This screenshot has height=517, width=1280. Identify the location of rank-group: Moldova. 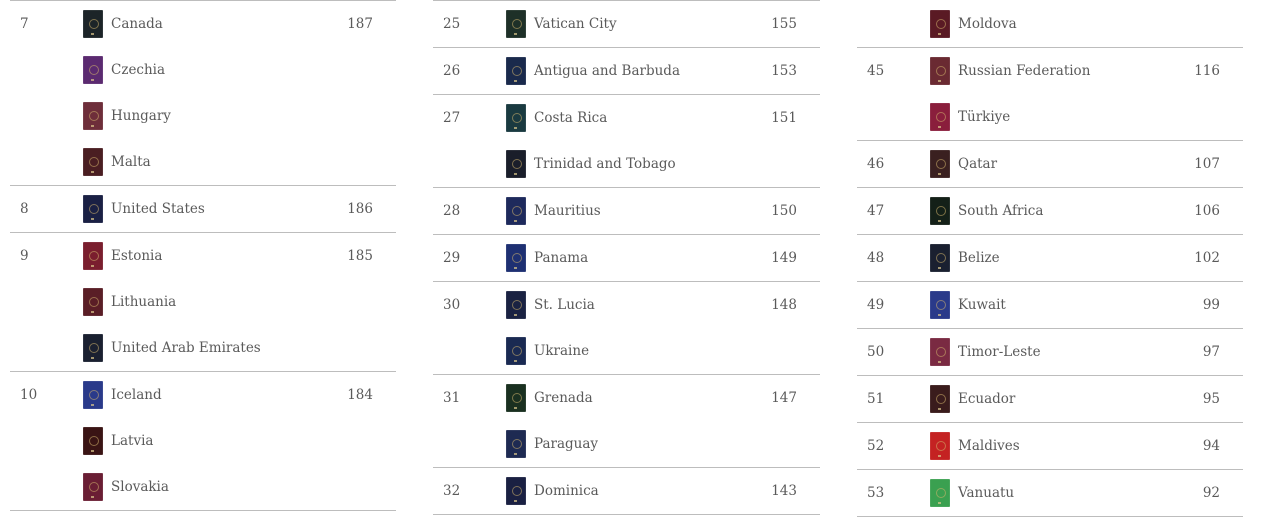
(1050, 23).